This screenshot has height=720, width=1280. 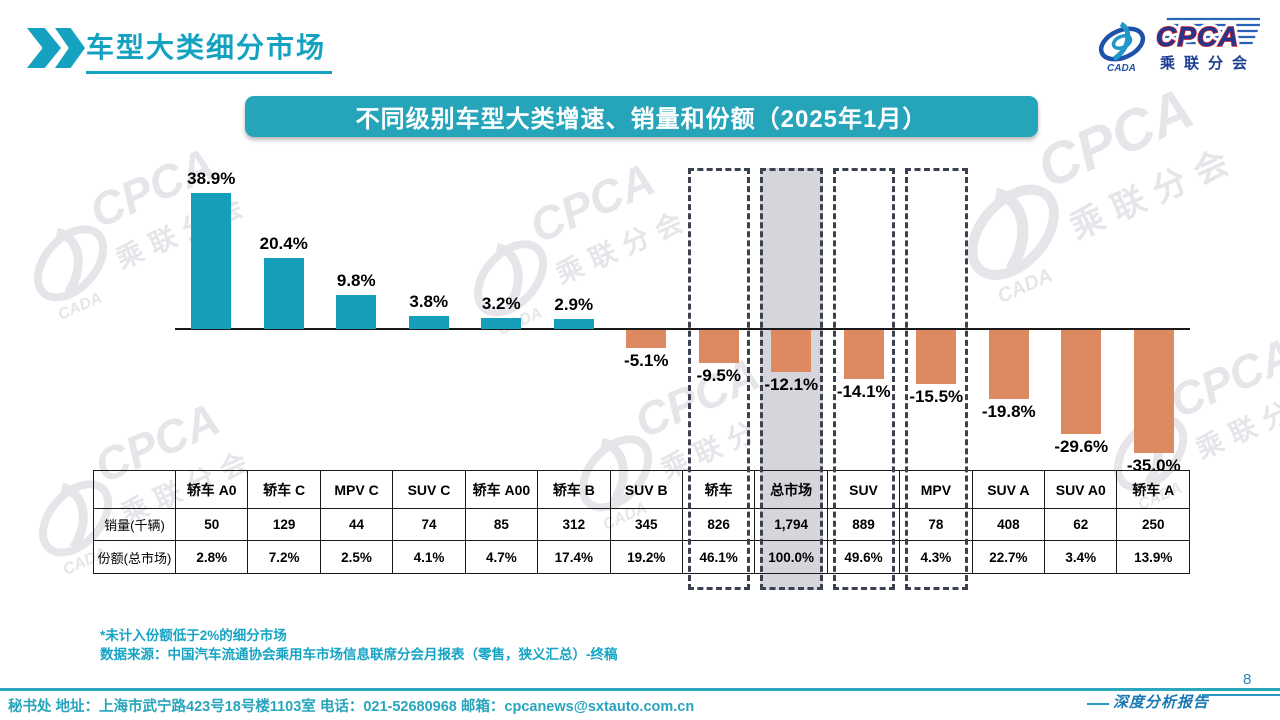 I want to click on chart-banner-title: 不同级别车型大类增速、销量和份额（2025年1月）, so click(x=641, y=116).